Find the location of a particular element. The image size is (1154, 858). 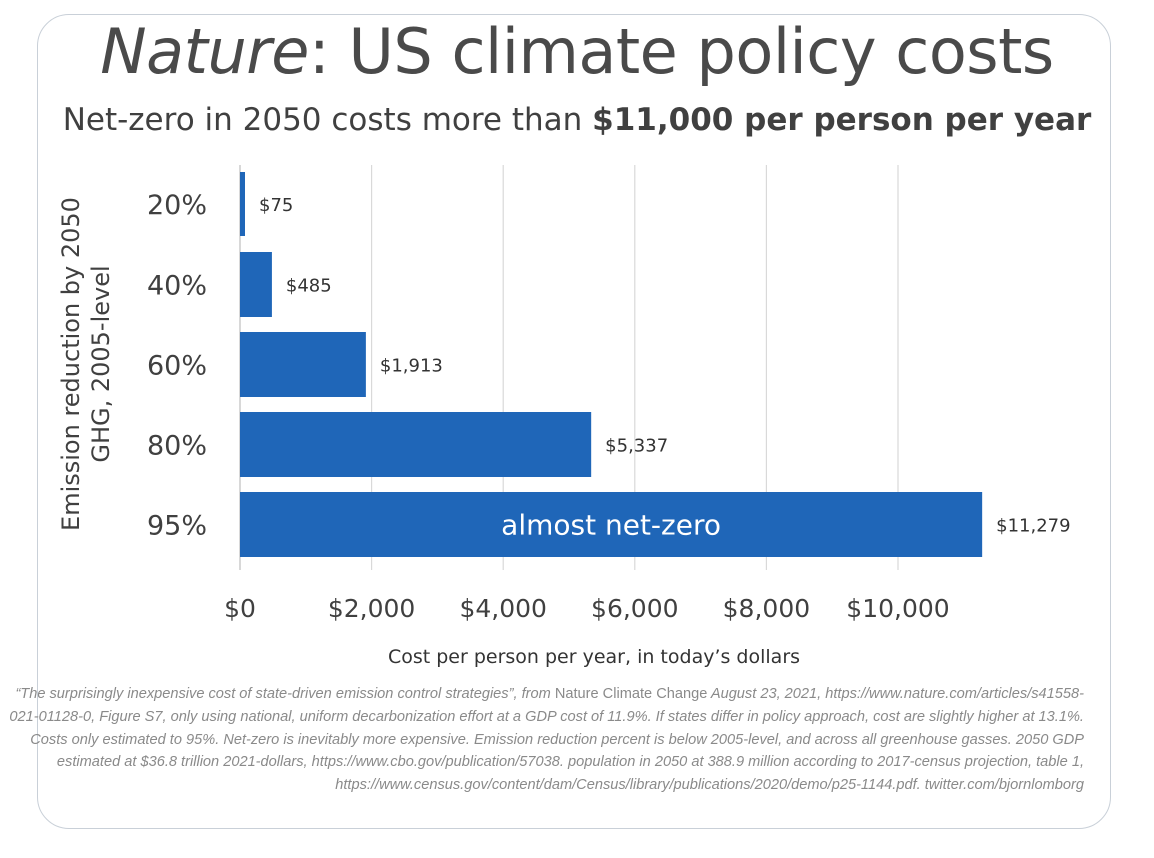

y-tick-label: 80% is located at coordinates (177, 446).